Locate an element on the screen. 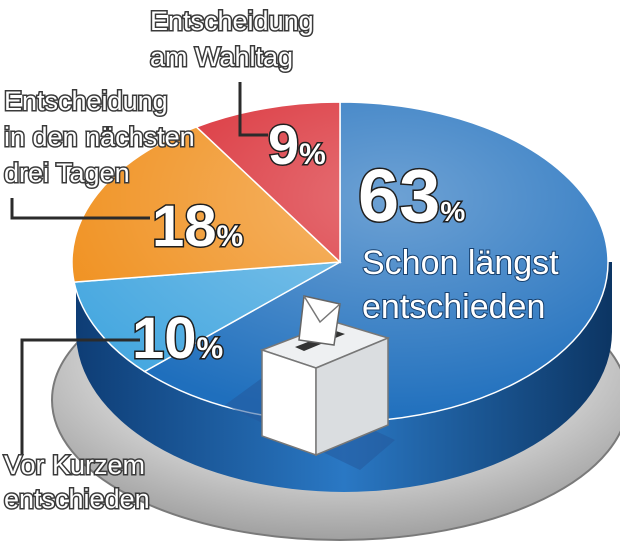 The width and height of the screenshot is (620, 553). leader-line-vor-kurzem is located at coordinates (80, 396).